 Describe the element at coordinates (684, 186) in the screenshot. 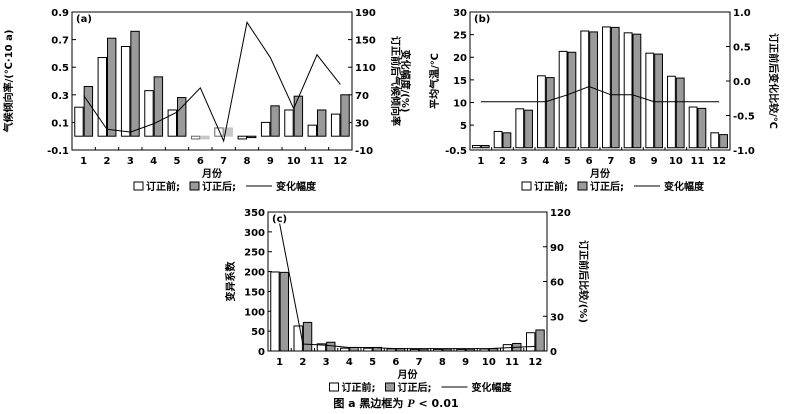

I see `legend-label-line: 变化幅度` at that location.